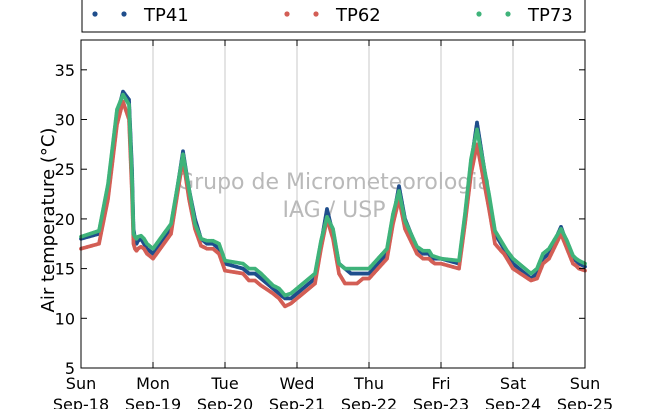  What do you see at coordinates (153, 402) in the screenshot?
I see `x-tick-label-date: Sep-19` at bounding box center [153, 402].